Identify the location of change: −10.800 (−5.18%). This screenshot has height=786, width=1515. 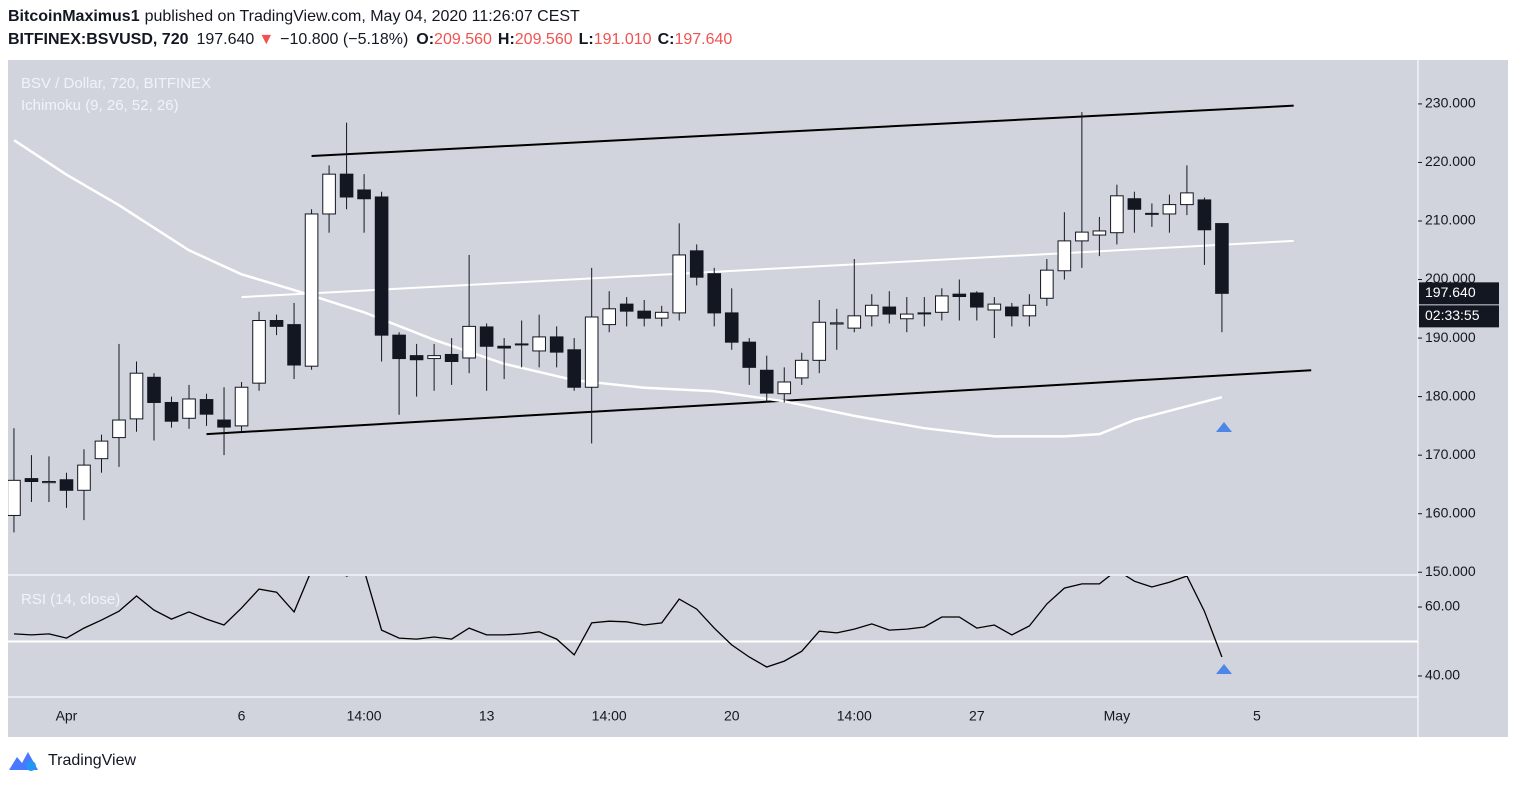
(344, 39).